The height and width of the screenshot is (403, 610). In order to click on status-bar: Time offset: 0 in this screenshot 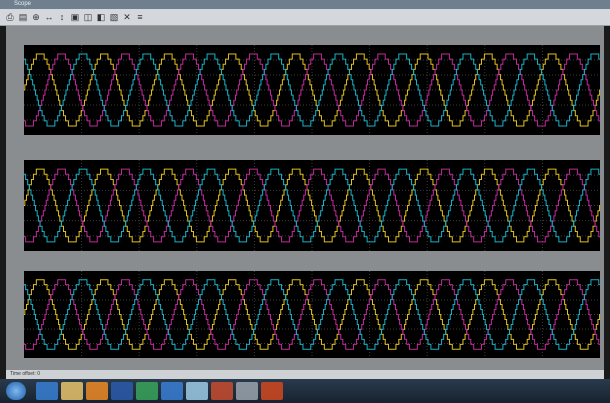, I will do `click(305, 374)`.